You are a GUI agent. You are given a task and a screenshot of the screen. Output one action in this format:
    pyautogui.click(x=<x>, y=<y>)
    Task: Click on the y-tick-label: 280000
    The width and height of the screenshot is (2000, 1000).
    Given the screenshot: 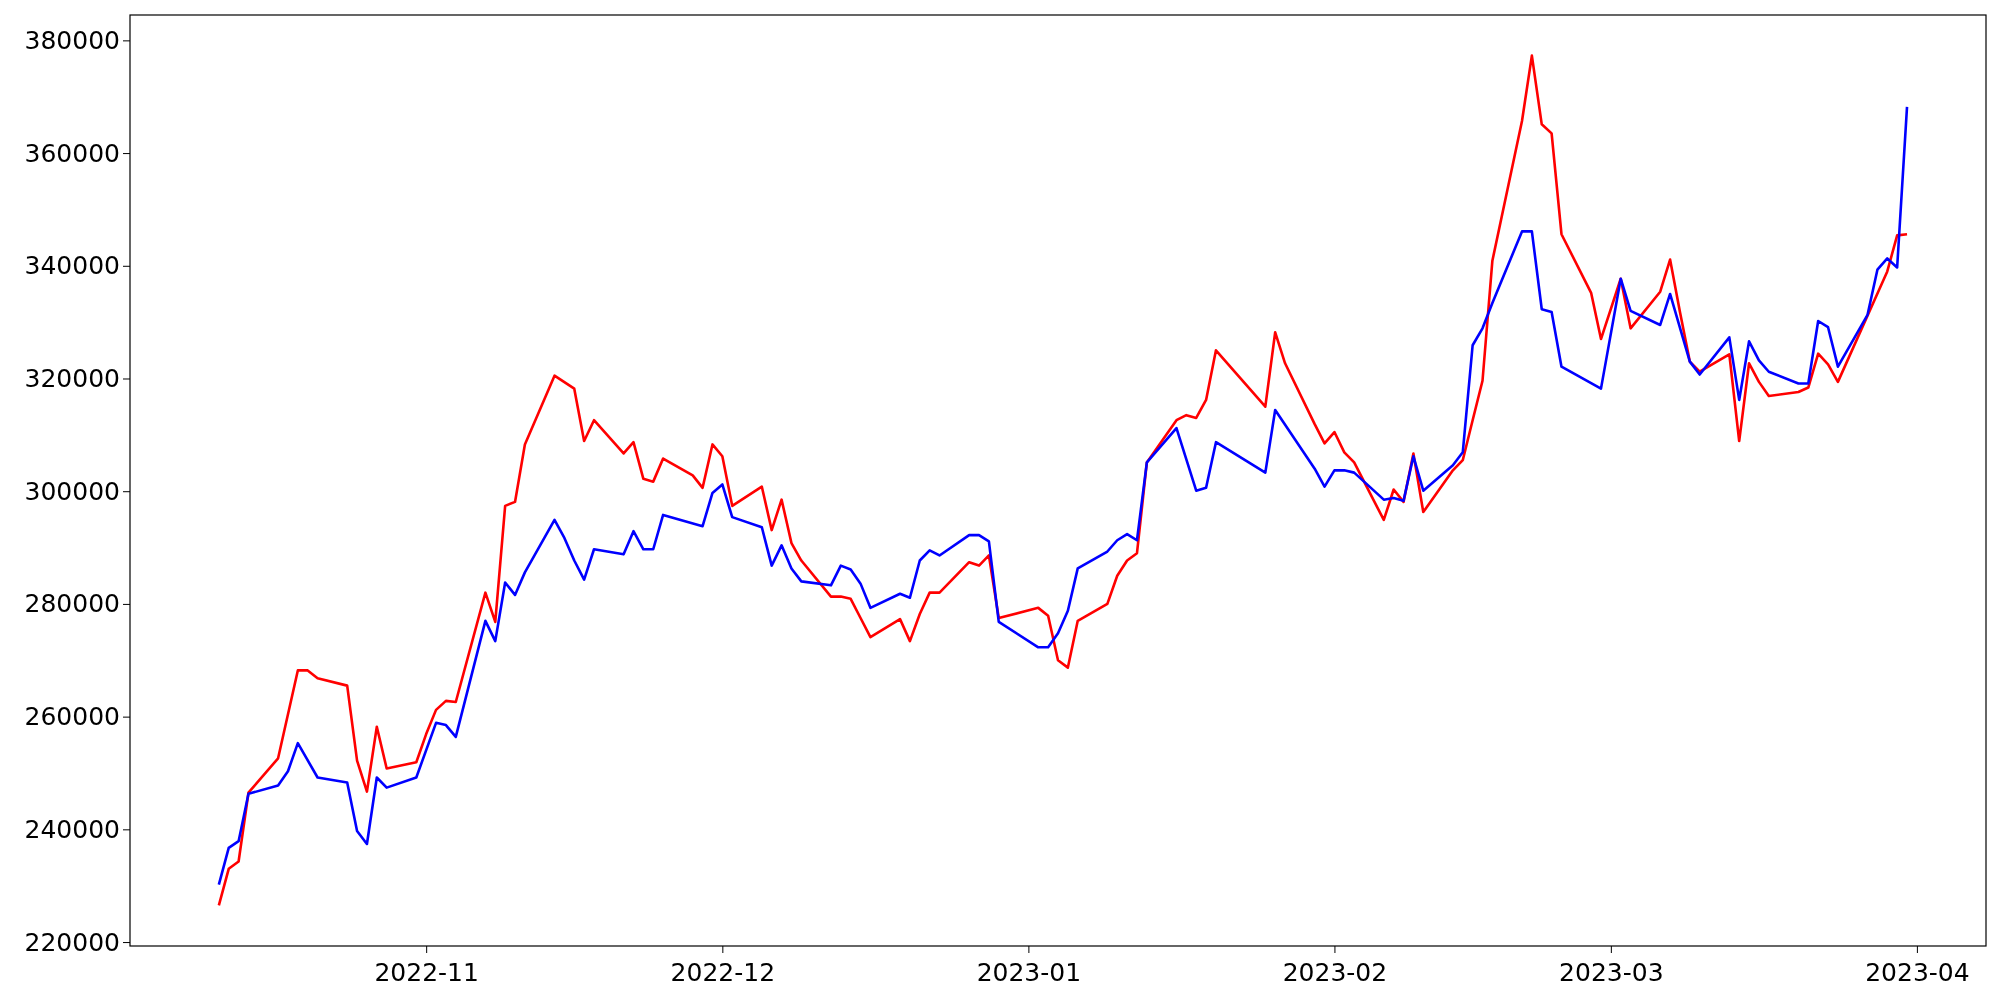 What is the action you would take?
    pyautogui.click(x=72, y=604)
    